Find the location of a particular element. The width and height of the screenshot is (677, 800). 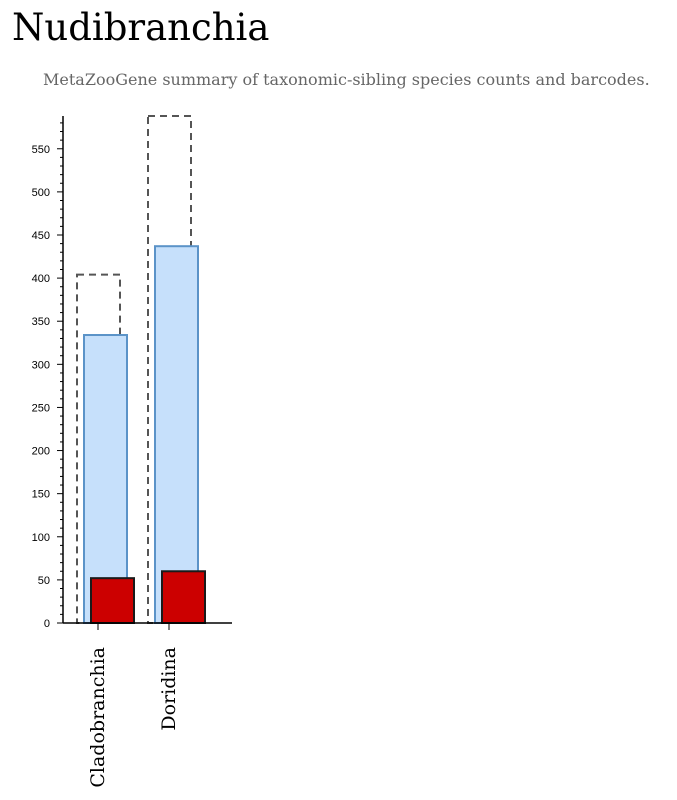

y-tick-label: 100 is located at coordinates (41, 538).